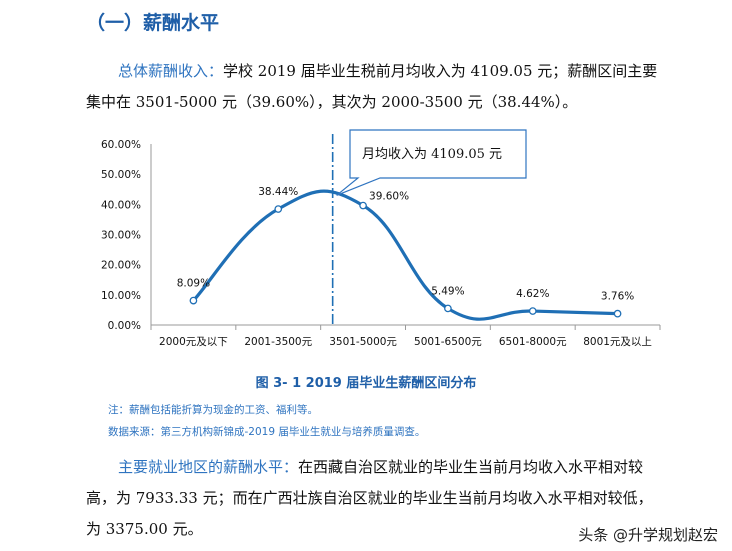 The image size is (732, 551). I want to click on callout-box, so click(431, 162).